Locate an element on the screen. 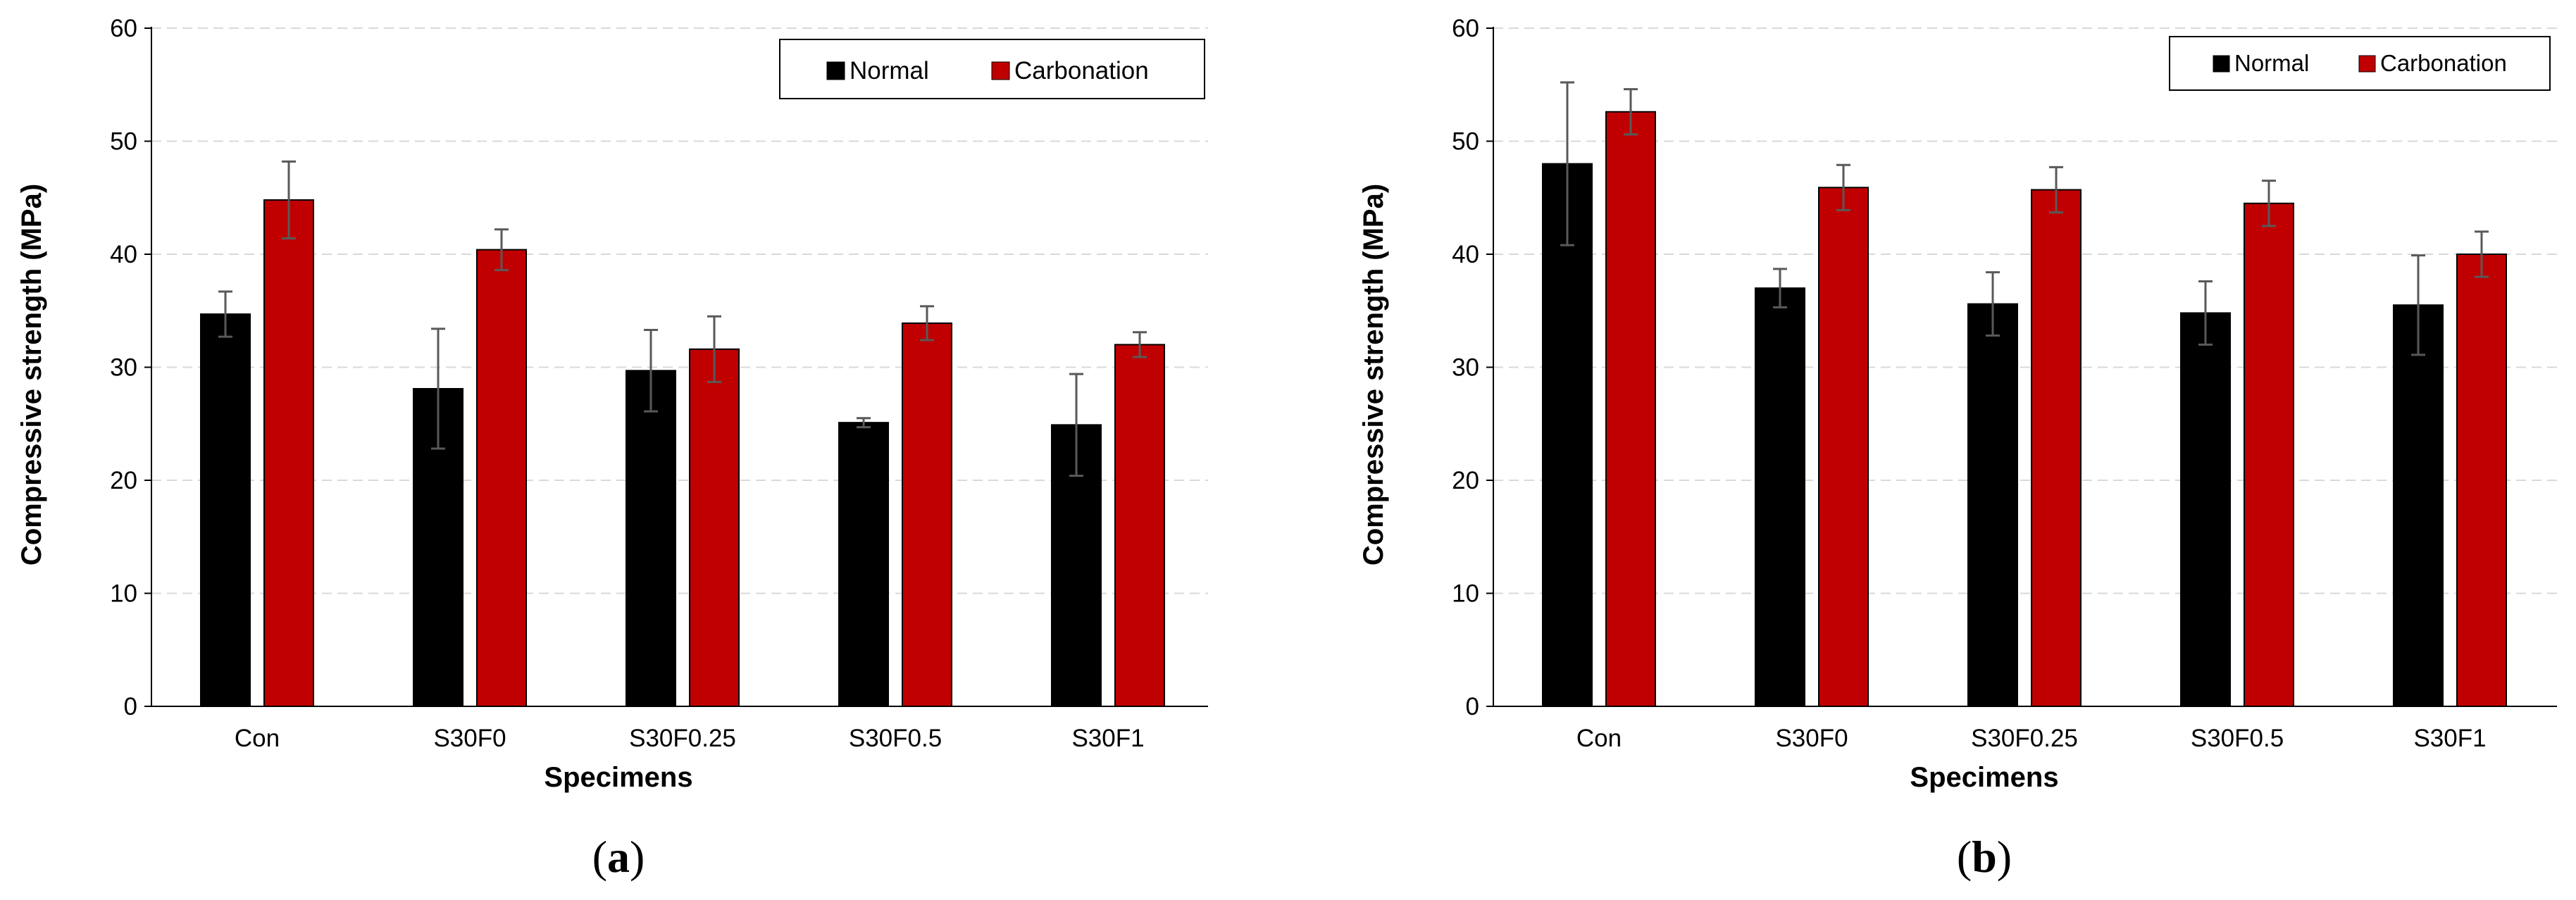 This screenshot has width=2576, height=900. bar-normal-s30f0 is located at coordinates (1780, 497).